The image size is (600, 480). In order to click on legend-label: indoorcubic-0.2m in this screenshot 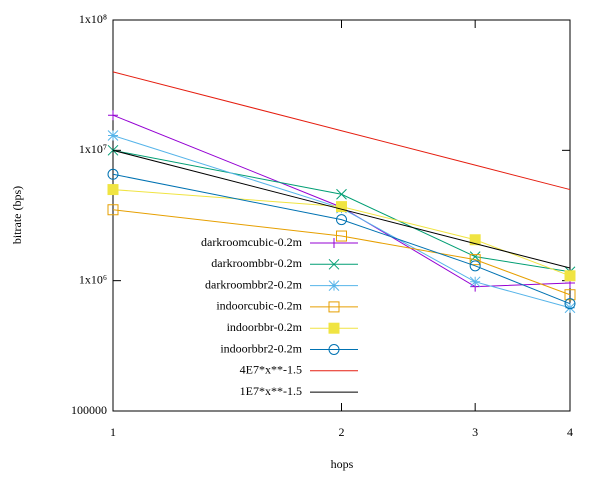, I will do `click(259, 306)`.